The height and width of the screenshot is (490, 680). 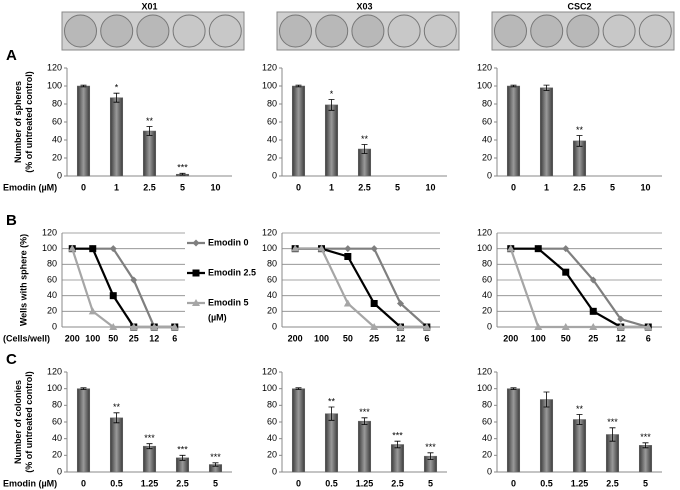 What do you see at coordinates (232, 272) in the screenshot?
I see `legend-label: Emodin 2.5` at bounding box center [232, 272].